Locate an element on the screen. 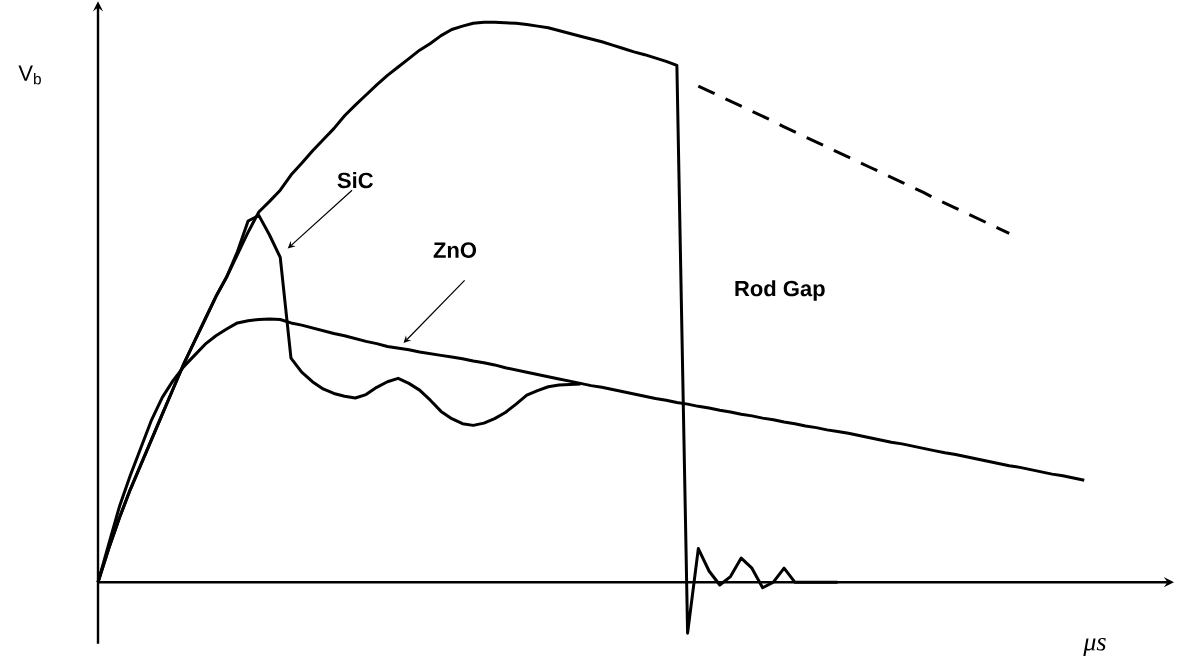 This screenshot has width=1180, height=665. x-axis-title: μs is located at coordinates (1094, 646).